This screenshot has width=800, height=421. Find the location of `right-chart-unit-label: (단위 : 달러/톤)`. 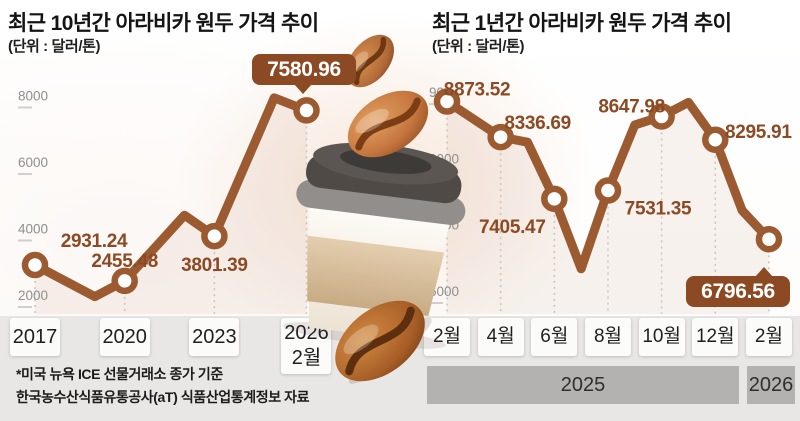

right-chart-unit-label: (단위 : 달러/톤) is located at coordinates (478, 46).